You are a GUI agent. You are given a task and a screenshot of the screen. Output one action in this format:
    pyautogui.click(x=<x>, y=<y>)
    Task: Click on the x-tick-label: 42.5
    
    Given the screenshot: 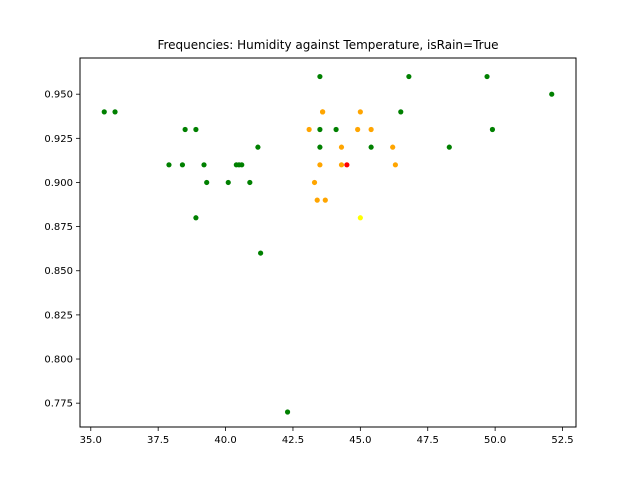 What is the action you would take?
    pyautogui.click(x=293, y=440)
    